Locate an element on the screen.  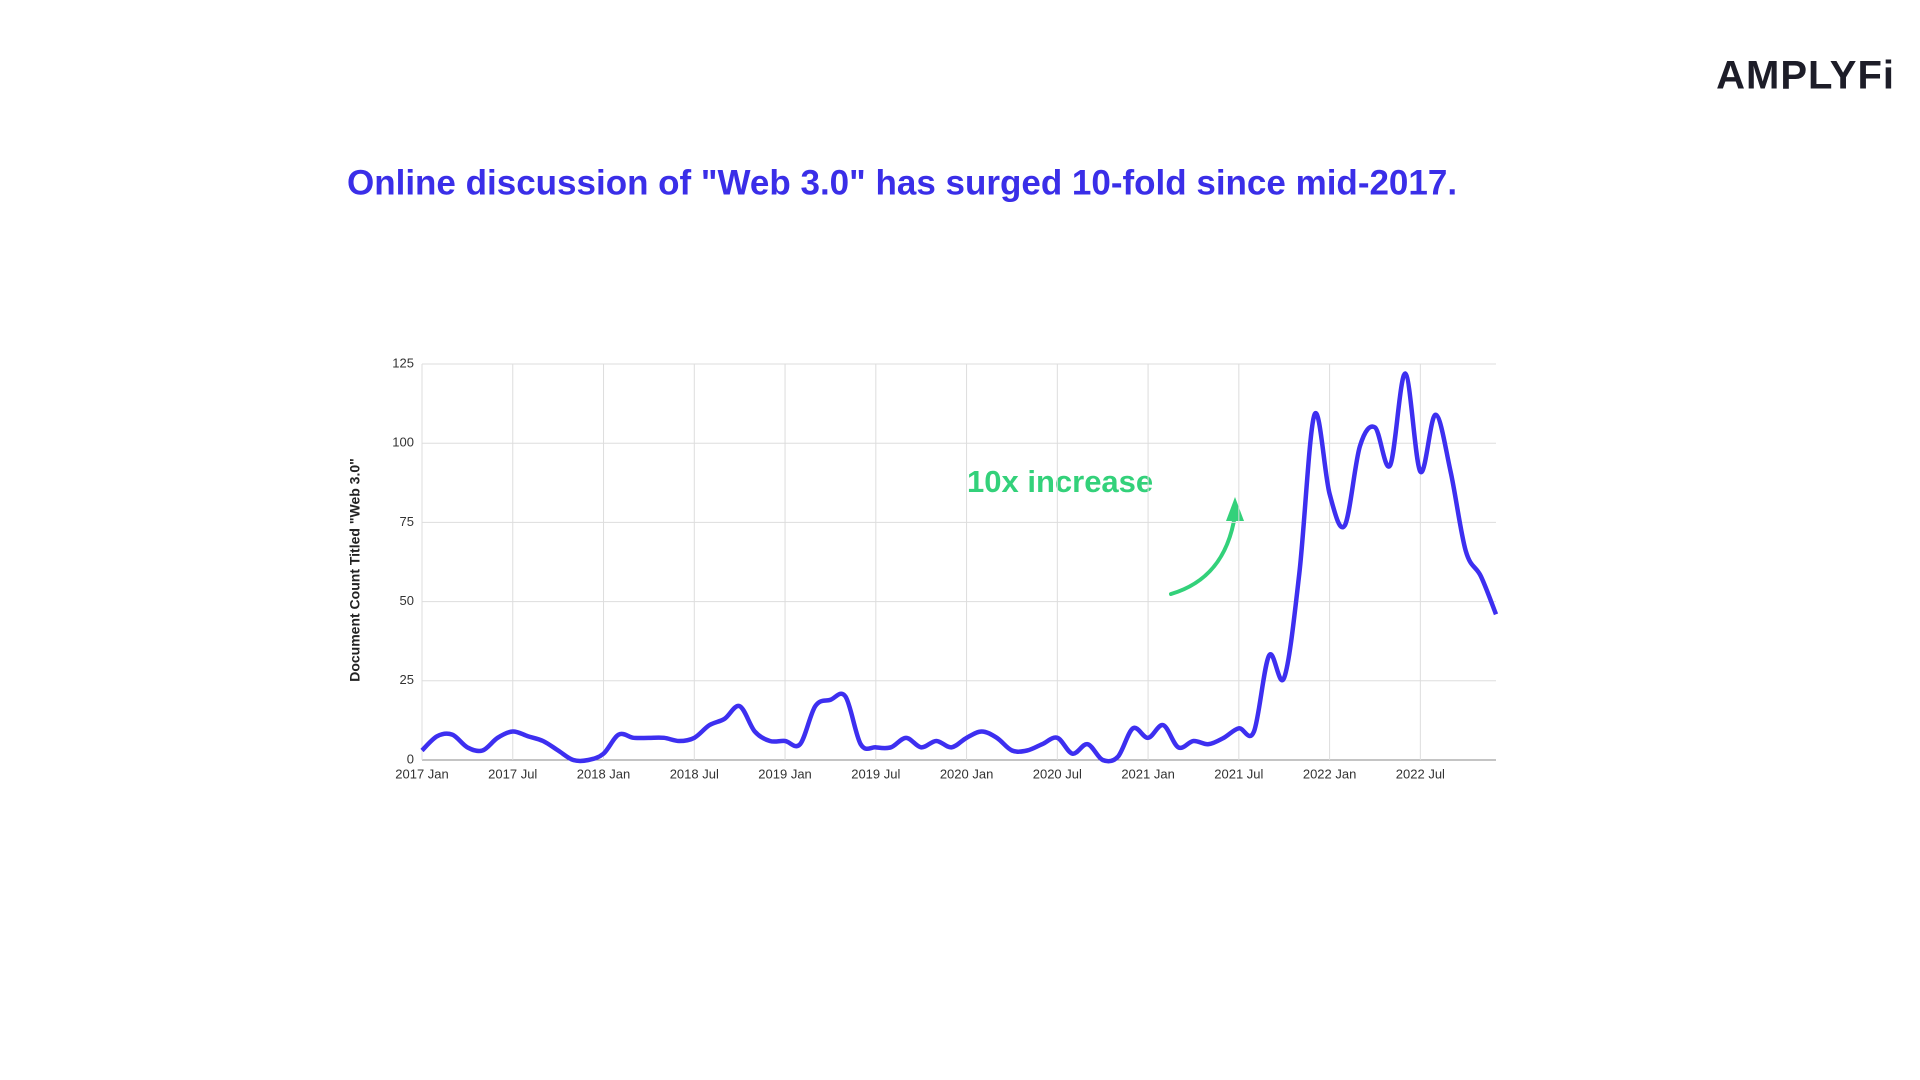
x-tick-label: 2020 Jul is located at coordinates (1057, 773).